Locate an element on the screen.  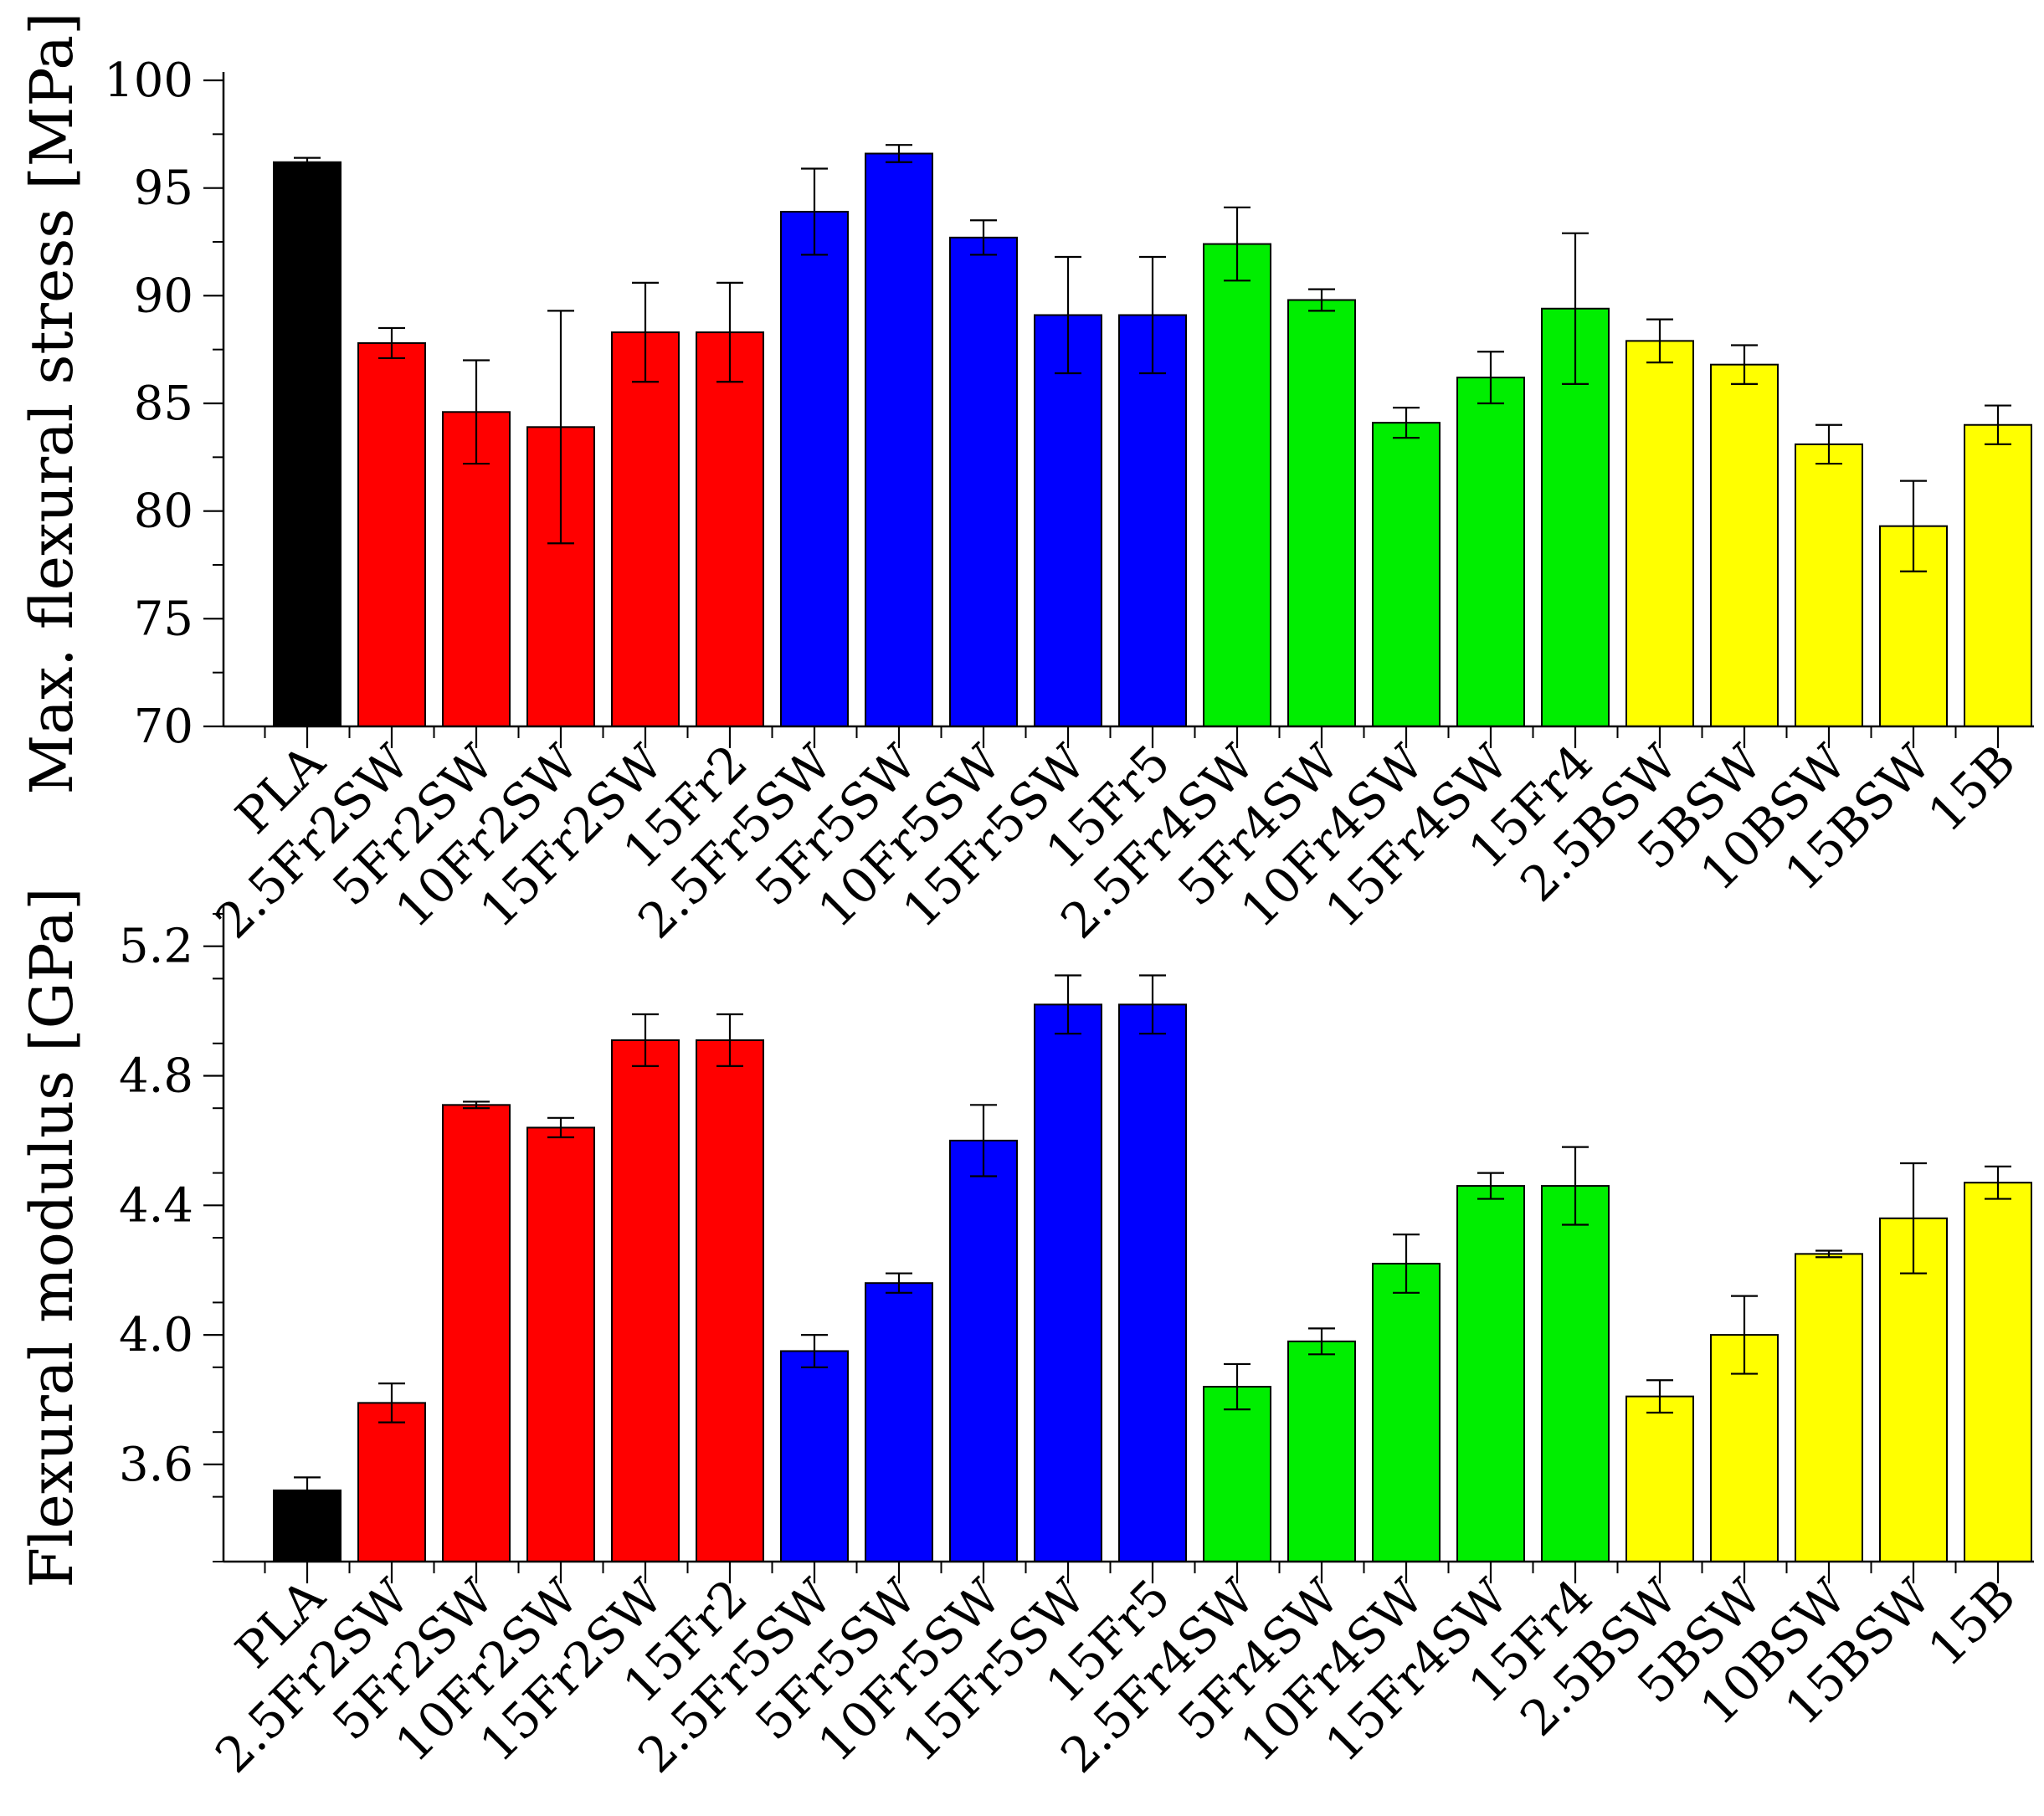
y-axis-title: Flexural modulus [GPa] is located at coordinates (52, 1237).